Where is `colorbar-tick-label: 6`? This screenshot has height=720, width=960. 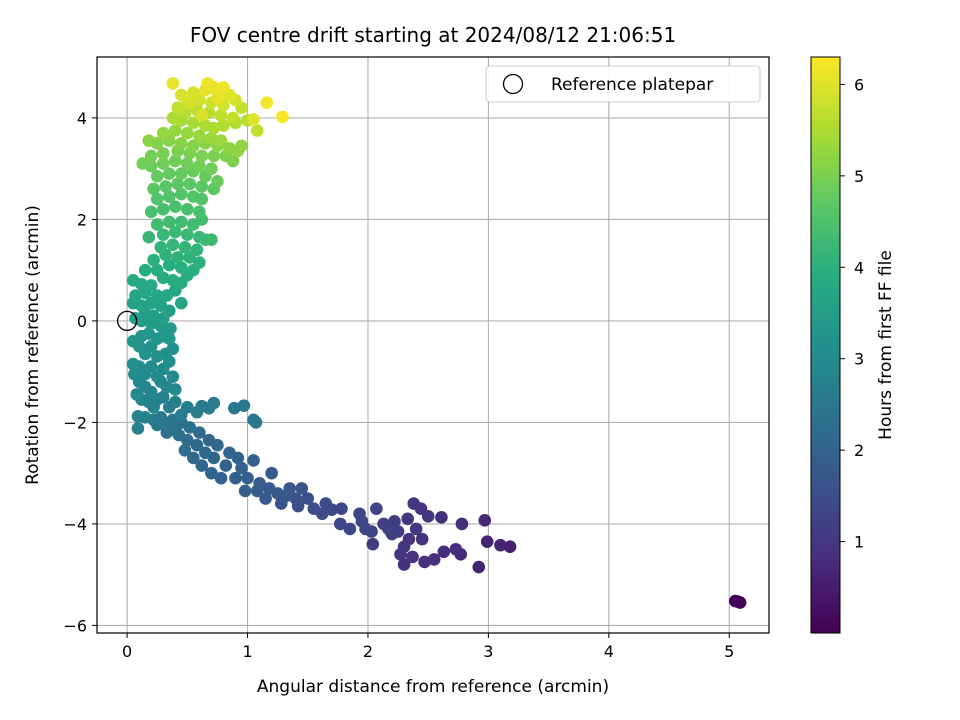 colorbar-tick-label: 6 is located at coordinates (859, 84).